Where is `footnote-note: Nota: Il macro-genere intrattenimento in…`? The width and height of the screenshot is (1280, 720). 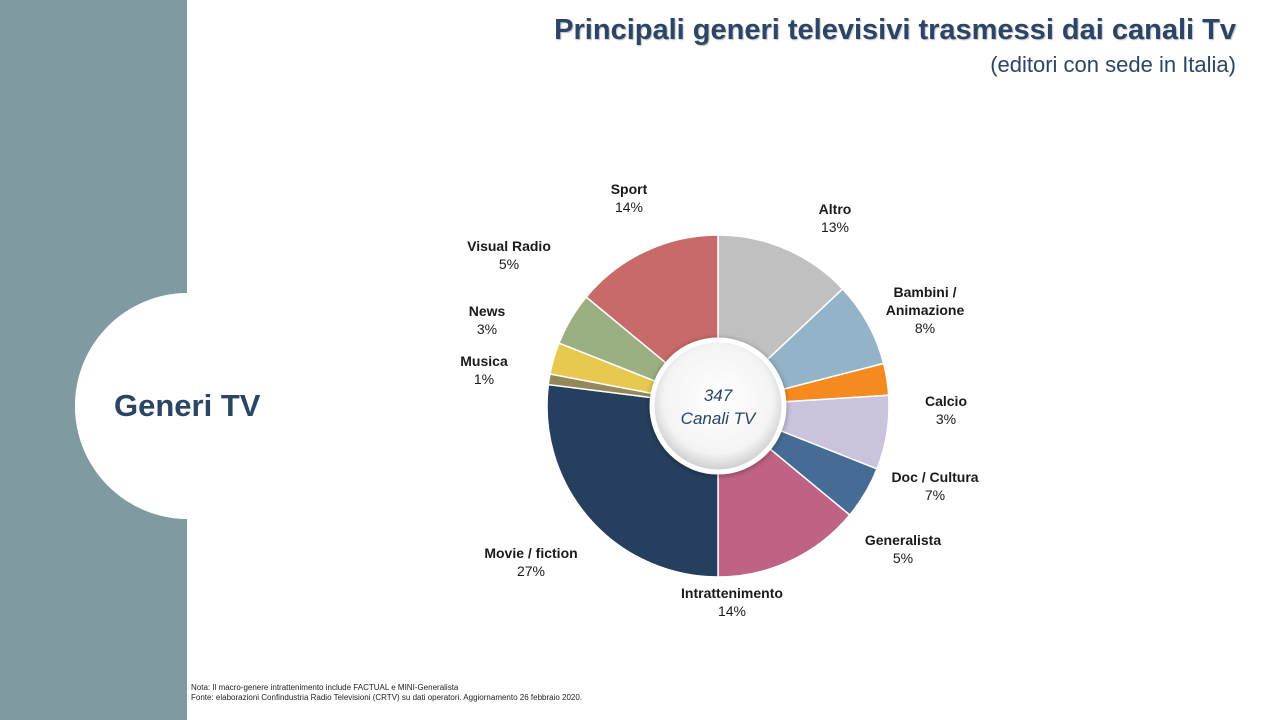
footnote-note: Nota: Il macro-genere intrattenimento in… is located at coordinates (325, 687).